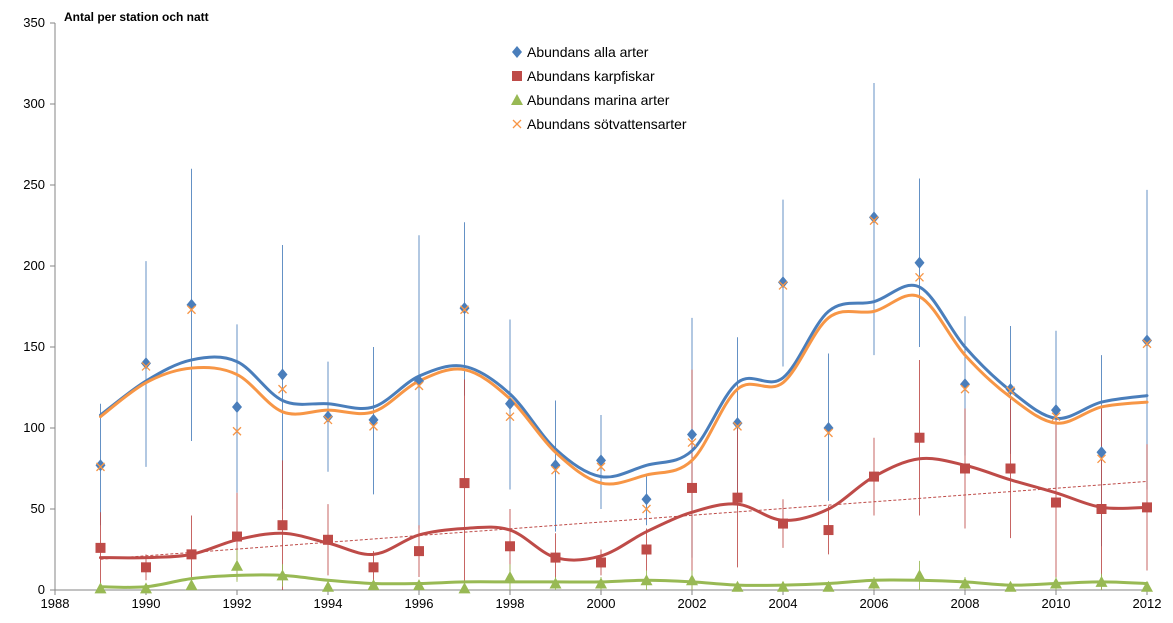 This screenshot has height=623, width=1173. Describe the element at coordinates (34, 427) in the screenshot. I see `y-tick-label: 100` at that location.